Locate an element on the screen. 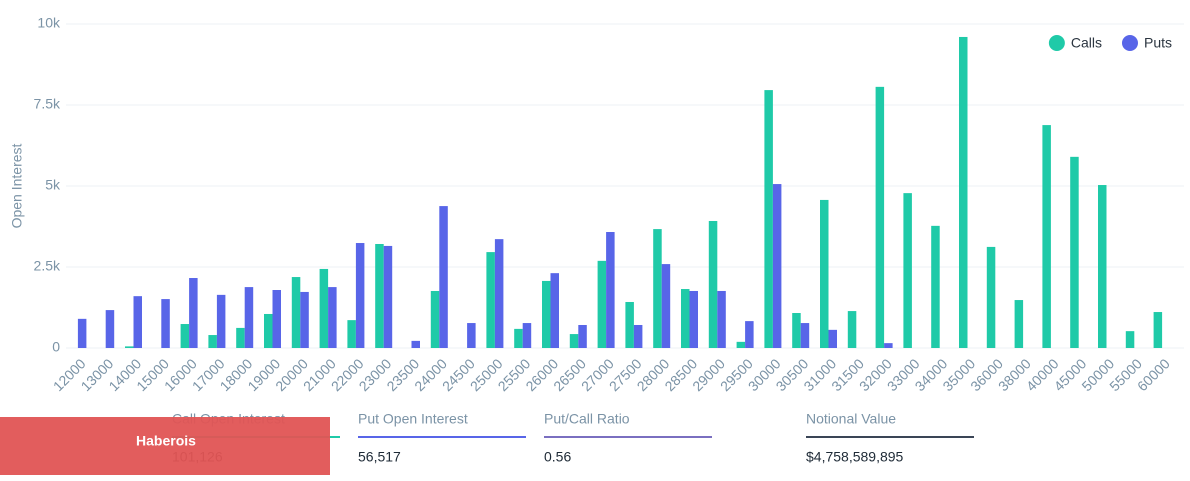 Image resolution: width=1190 pixels, height=481 pixels. banner is located at coordinates (165, 446).